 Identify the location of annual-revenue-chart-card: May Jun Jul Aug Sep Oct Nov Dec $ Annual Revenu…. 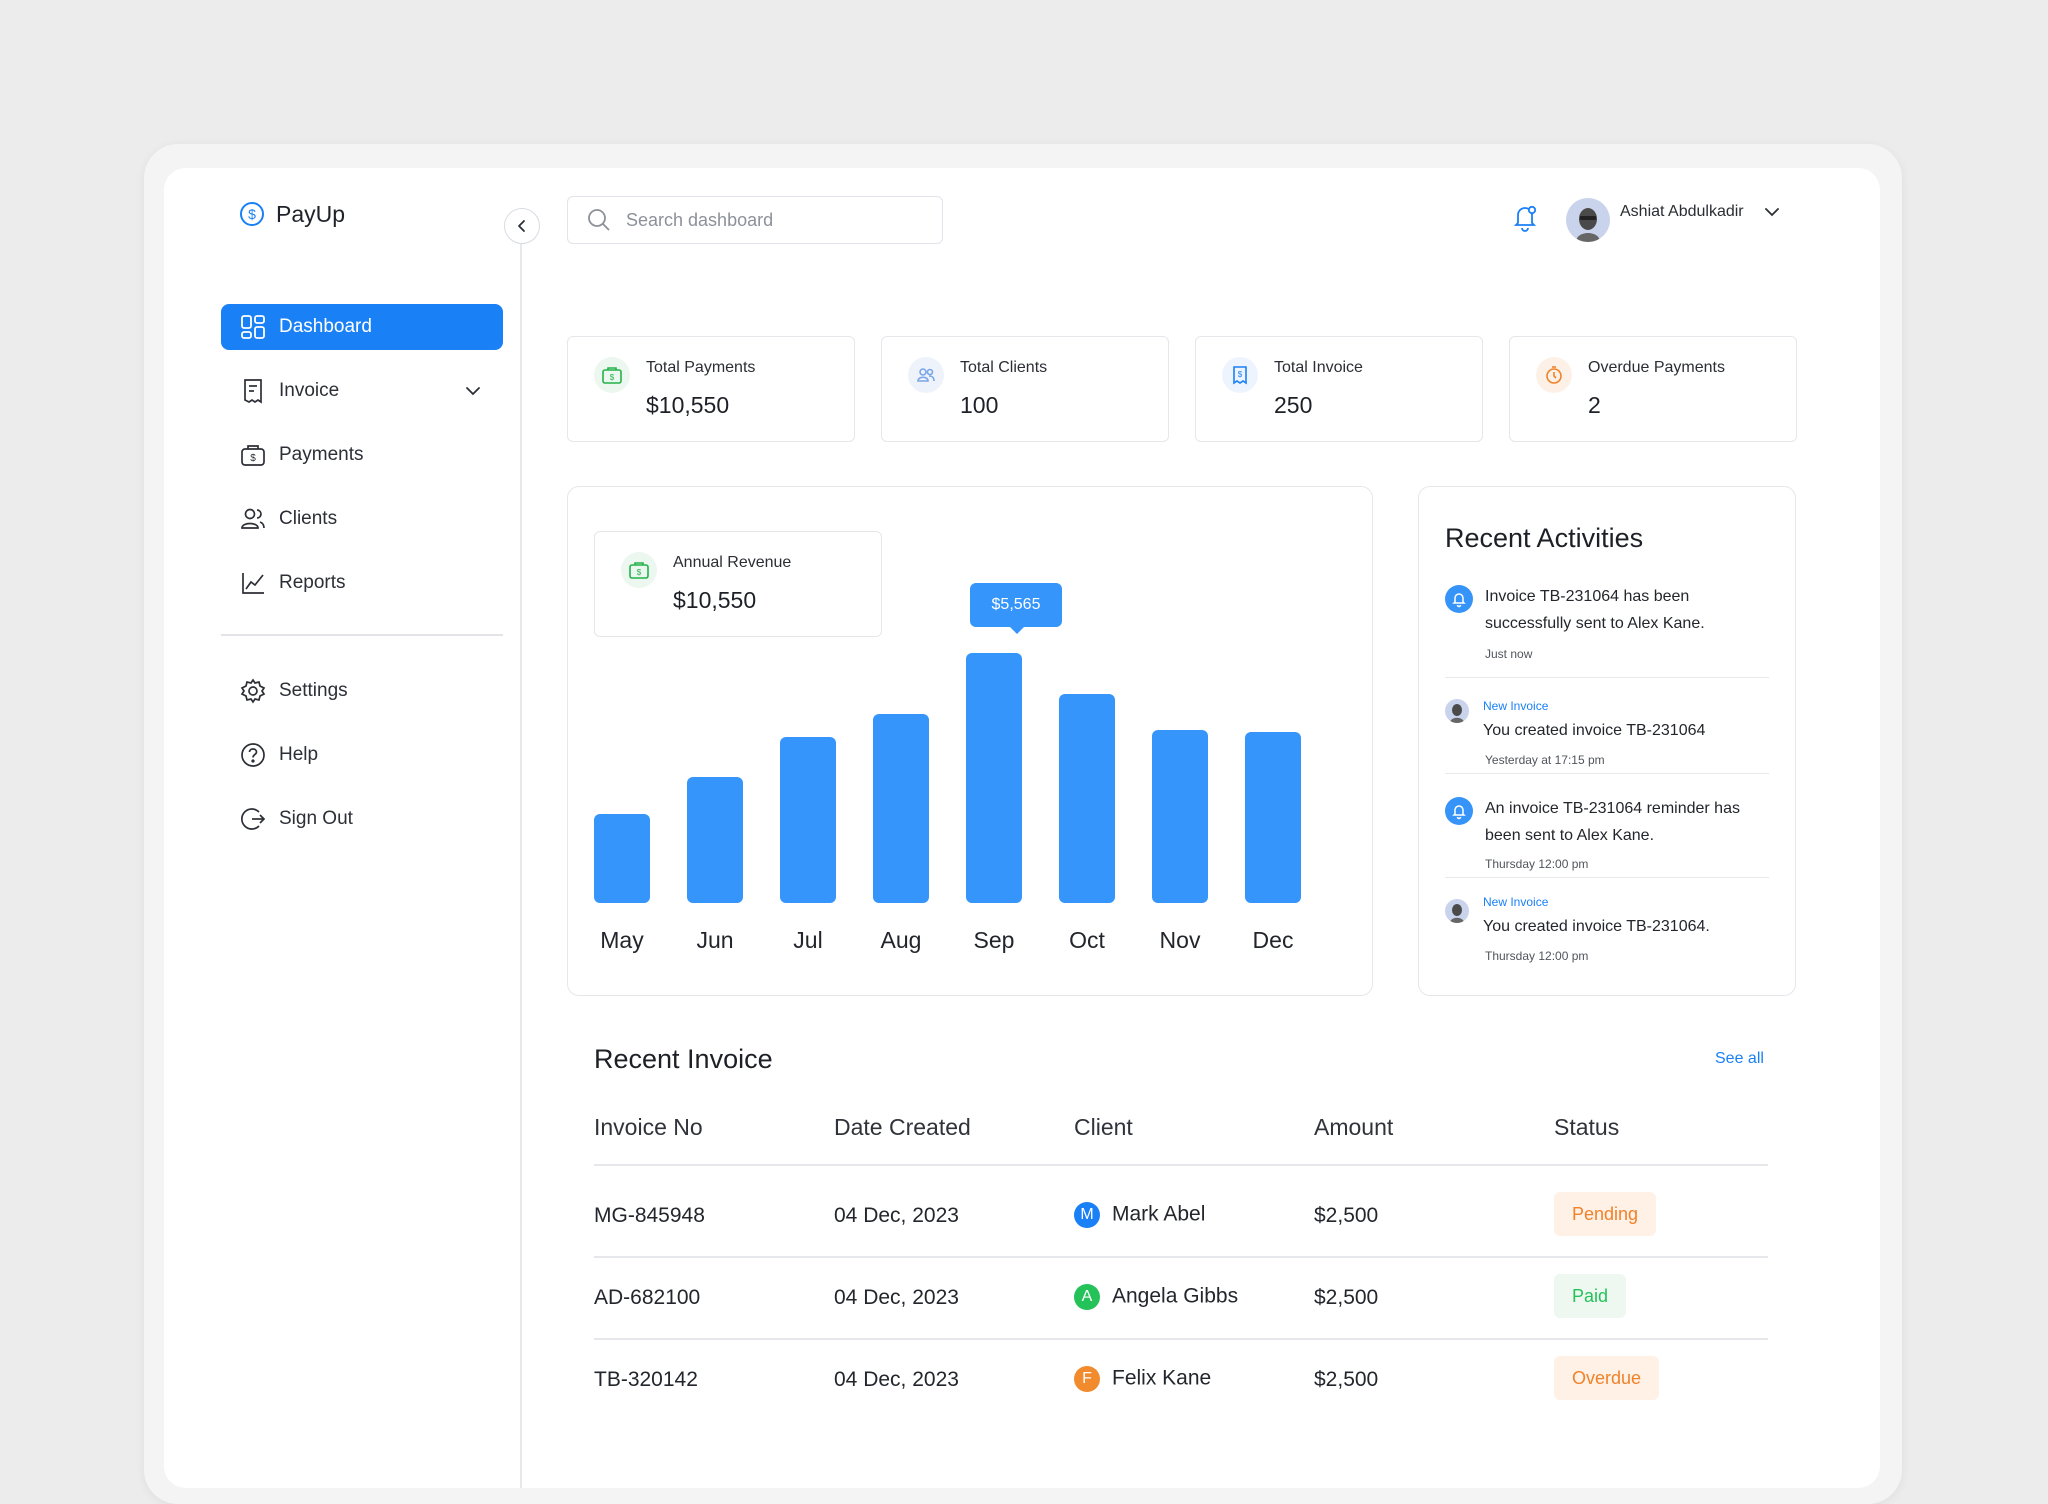
(970, 741).